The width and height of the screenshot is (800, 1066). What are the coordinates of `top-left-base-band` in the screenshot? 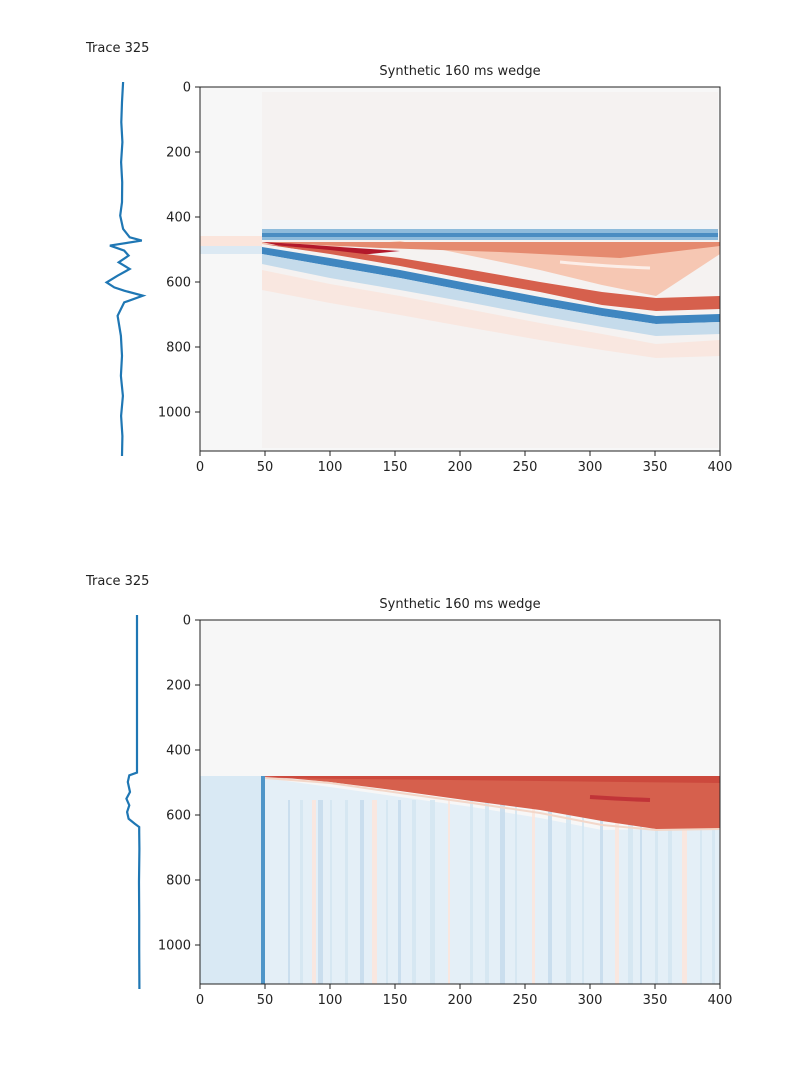 It's located at (231, 250).